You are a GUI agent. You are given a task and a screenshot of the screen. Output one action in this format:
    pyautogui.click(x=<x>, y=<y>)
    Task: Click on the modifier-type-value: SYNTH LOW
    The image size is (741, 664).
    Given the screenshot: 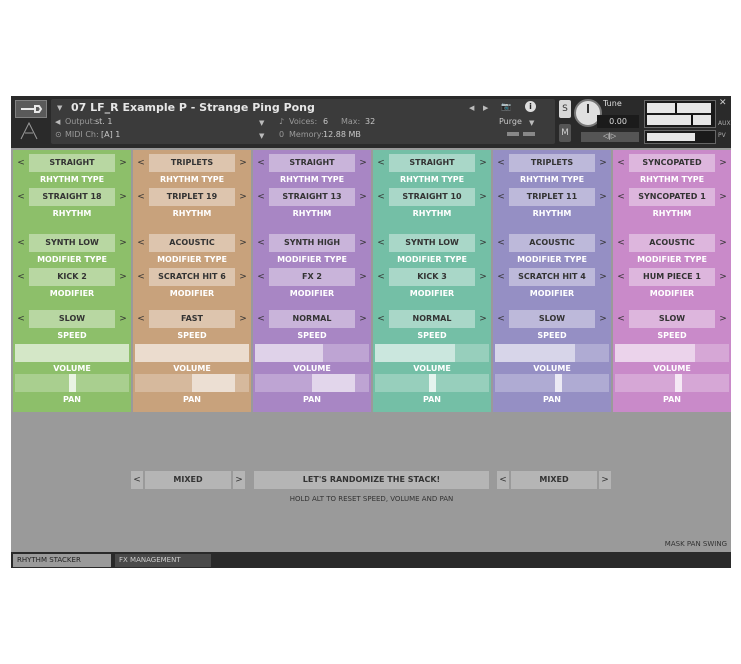 What is the action you would take?
    pyautogui.click(x=72, y=243)
    